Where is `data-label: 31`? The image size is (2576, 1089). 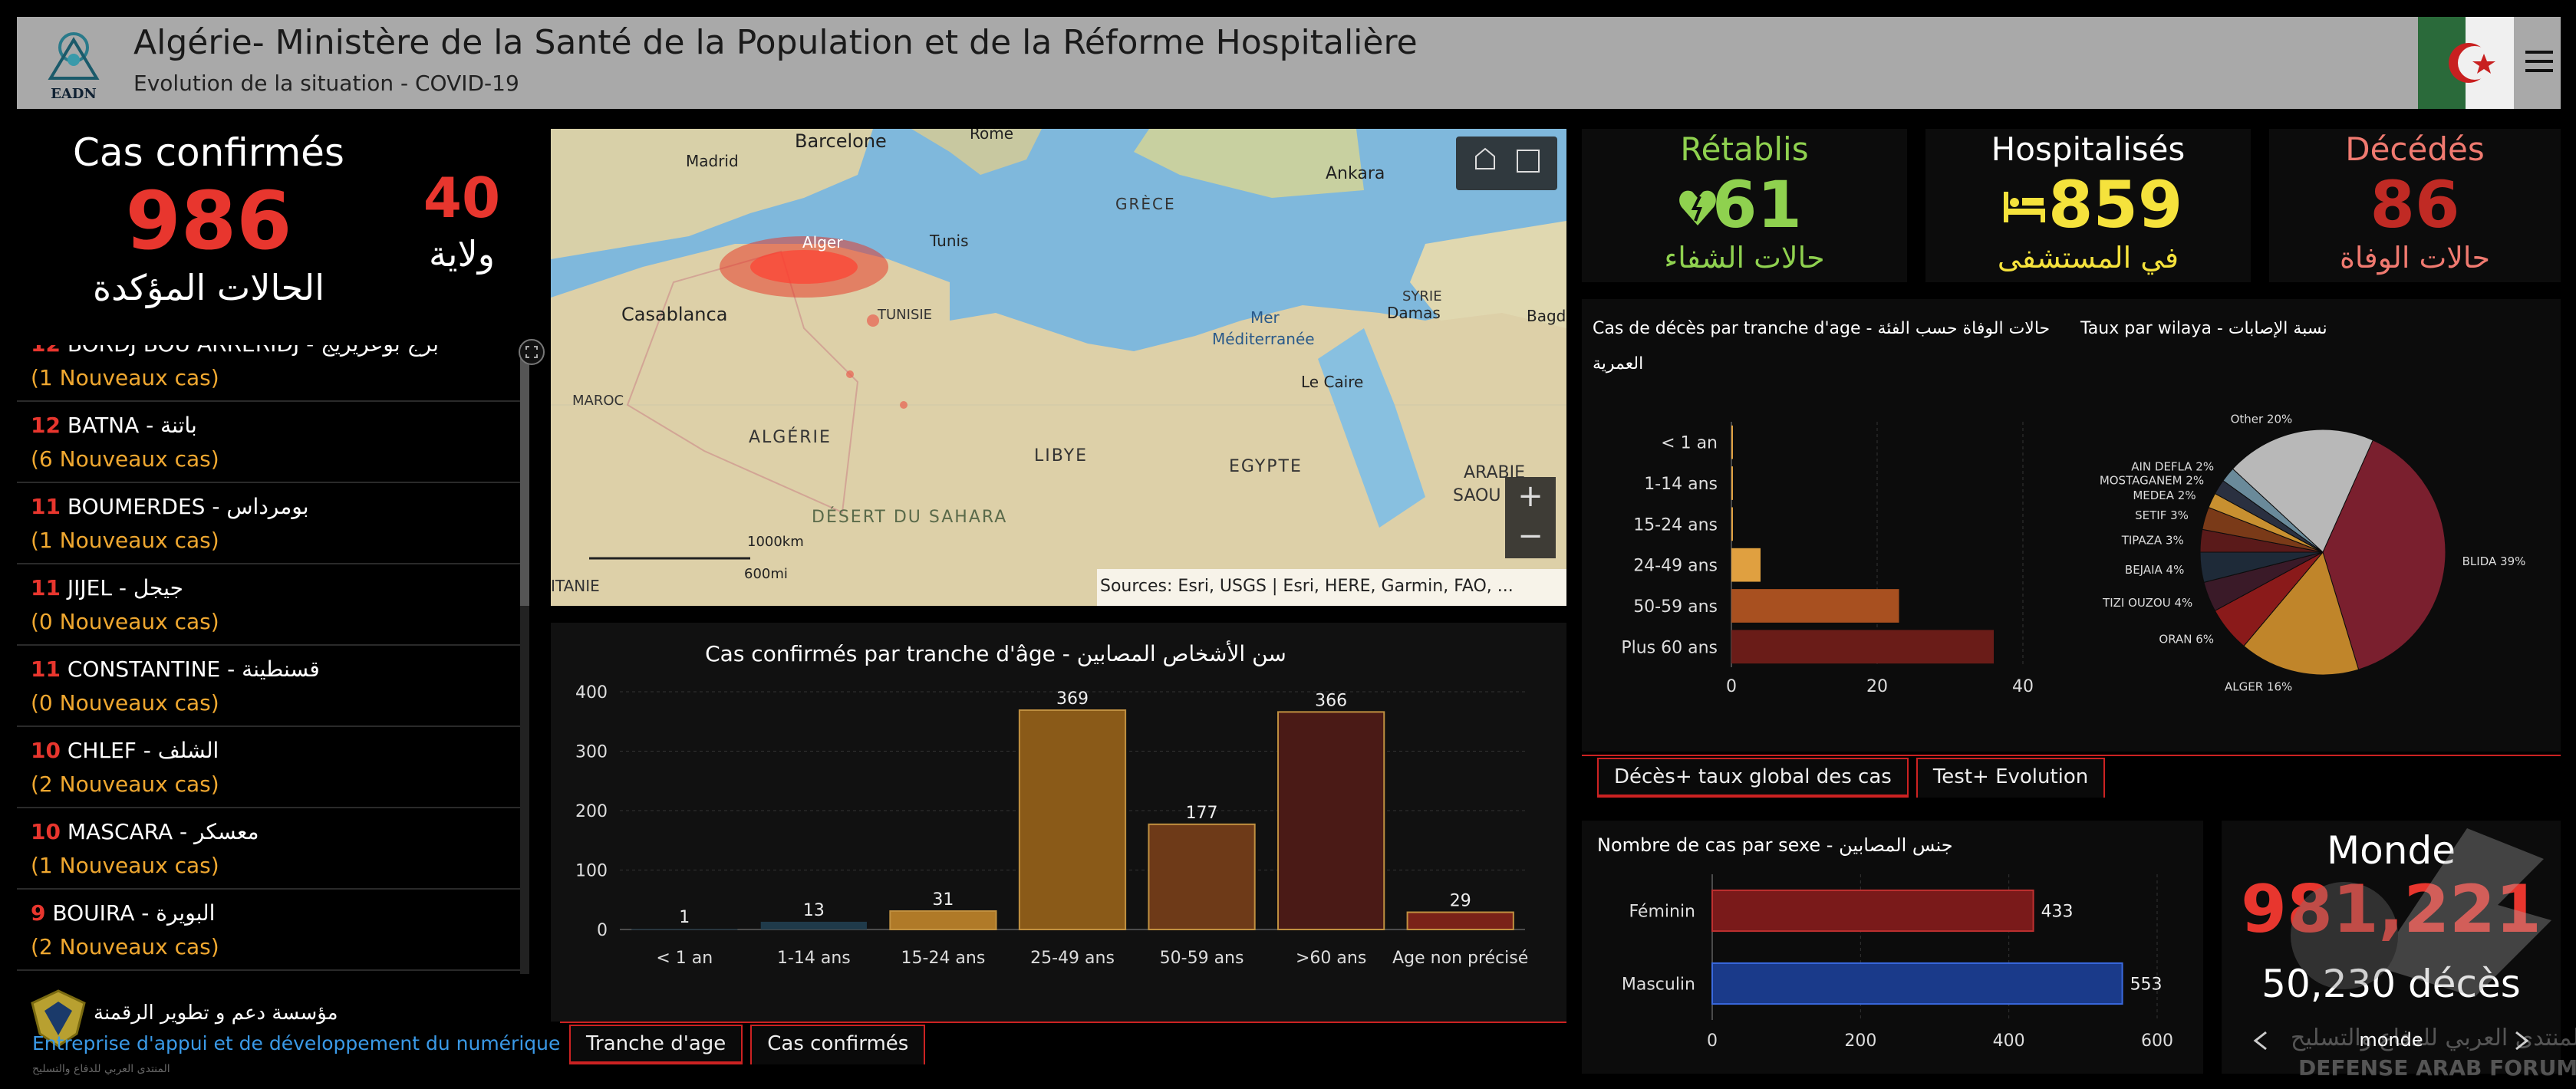
data-label: 31 is located at coordinates (943, 900).